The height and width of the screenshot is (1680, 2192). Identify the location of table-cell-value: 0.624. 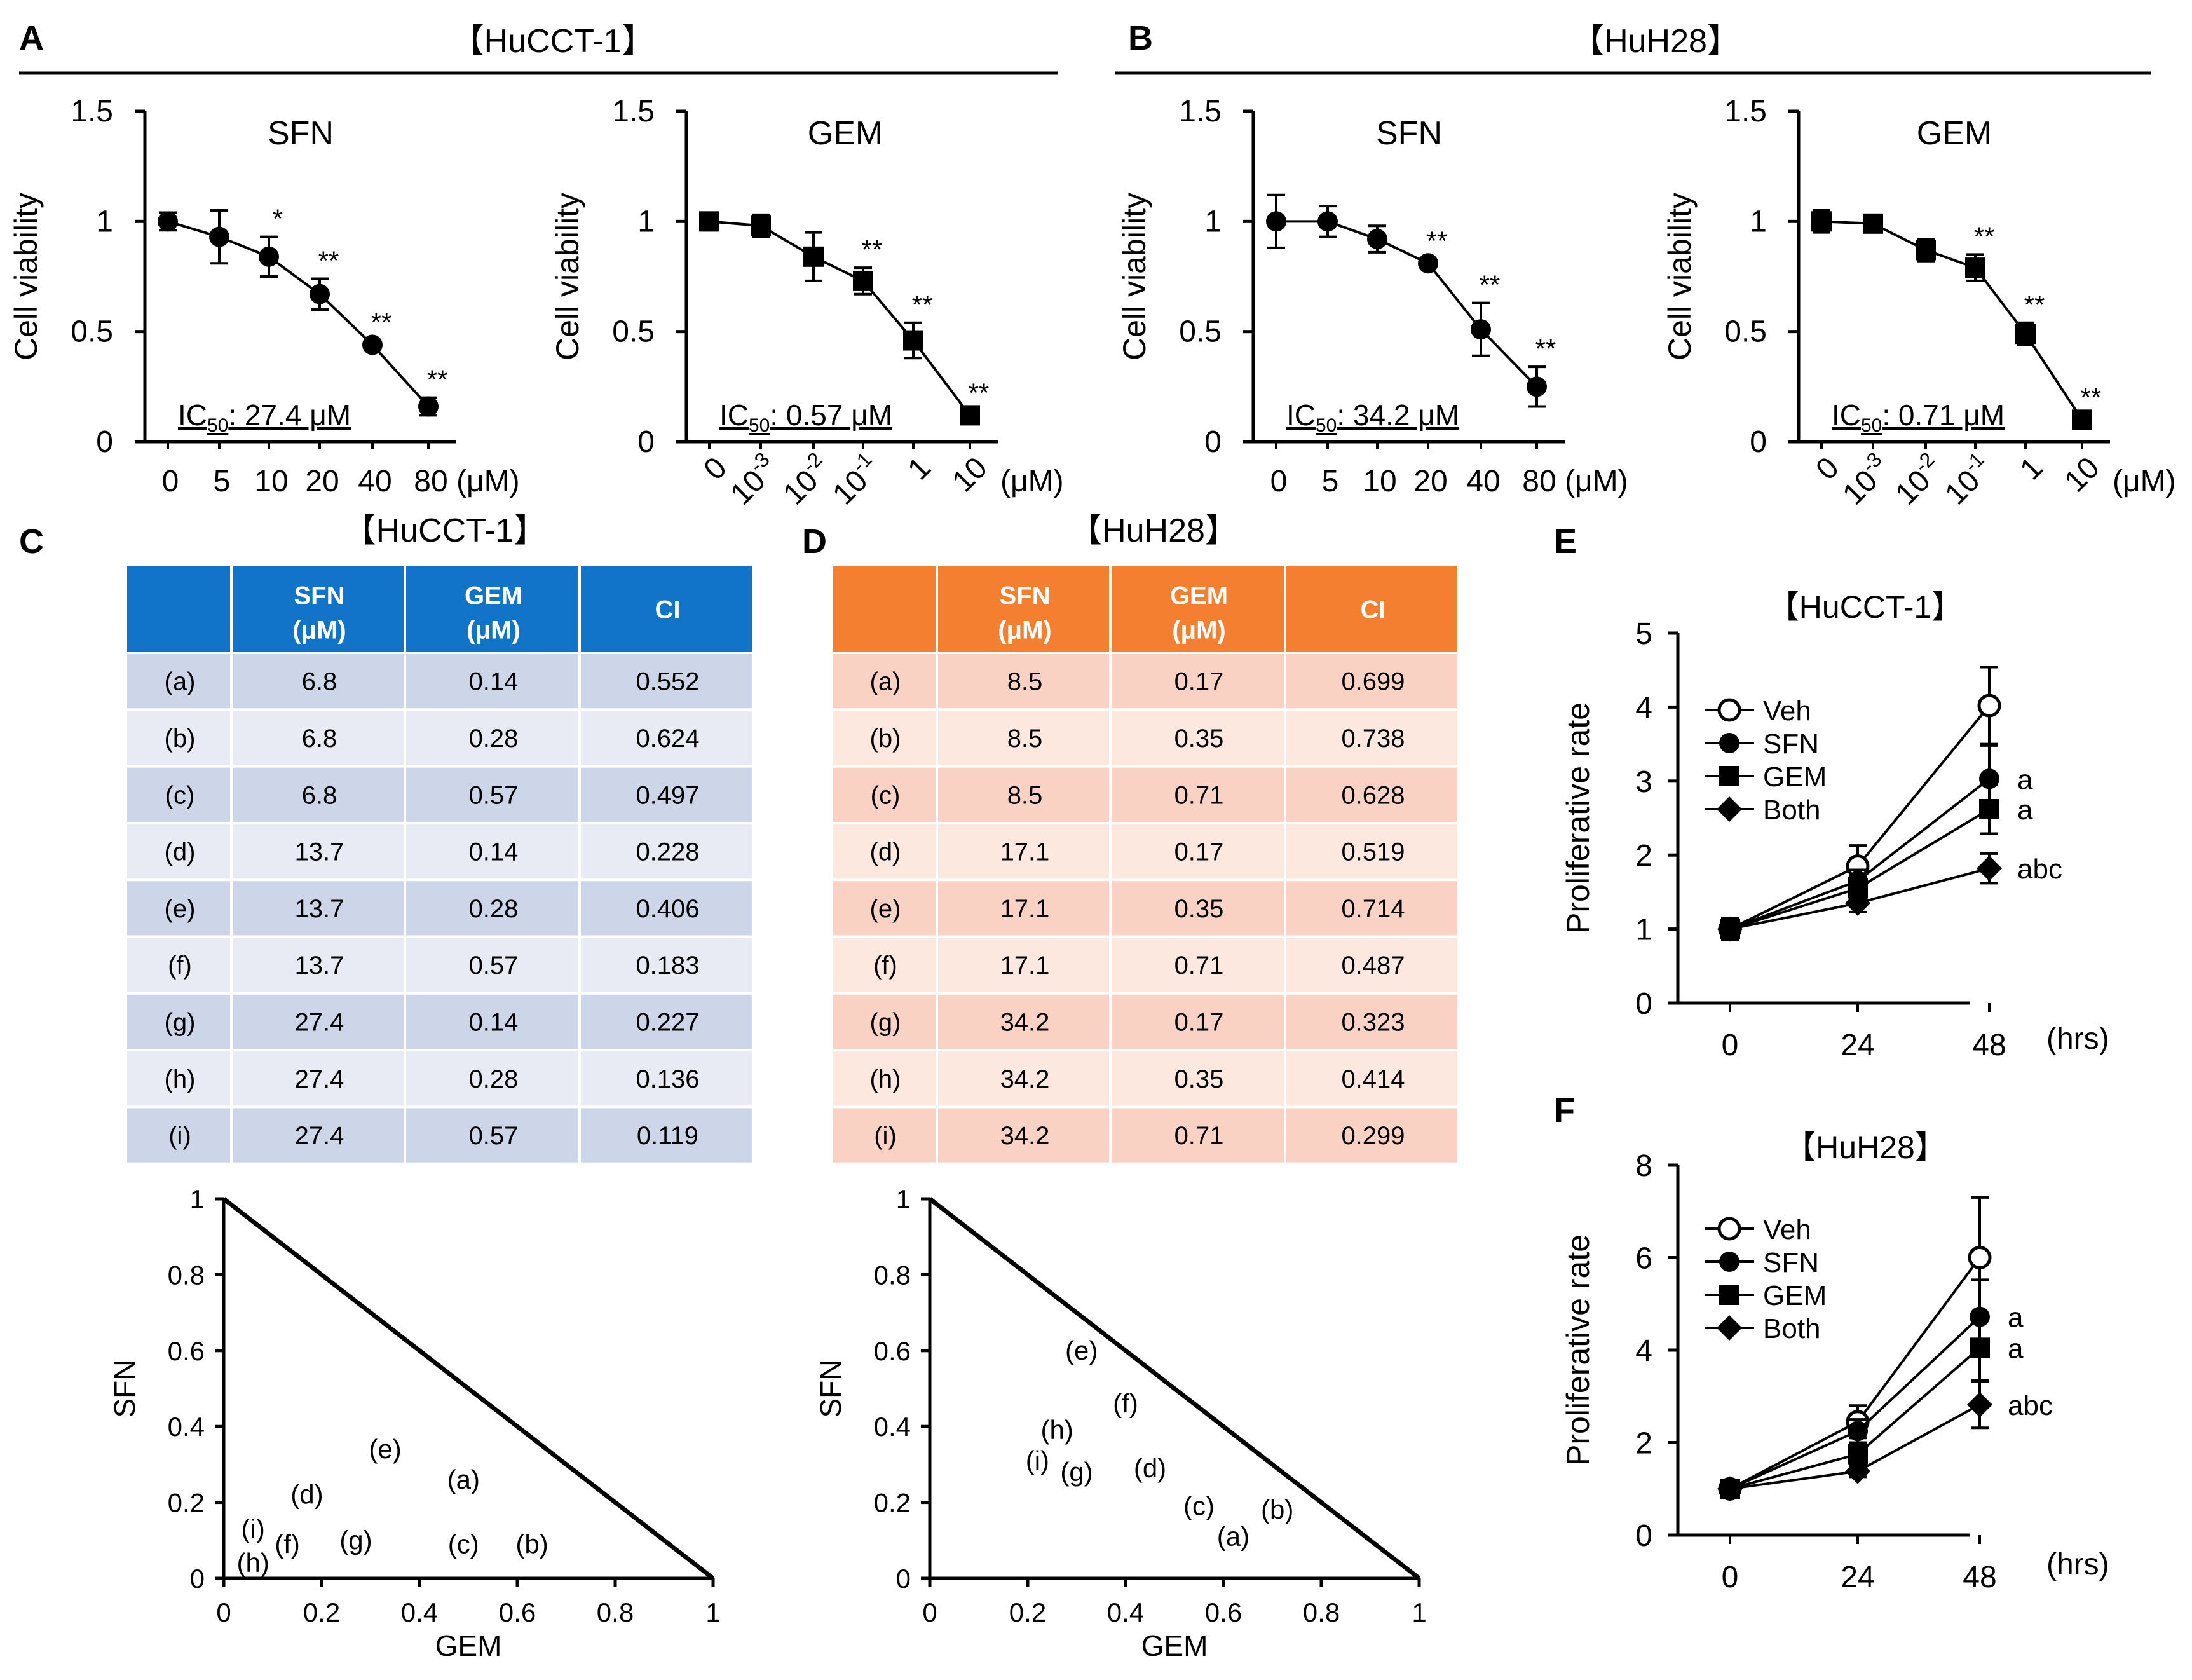
(667, 739).